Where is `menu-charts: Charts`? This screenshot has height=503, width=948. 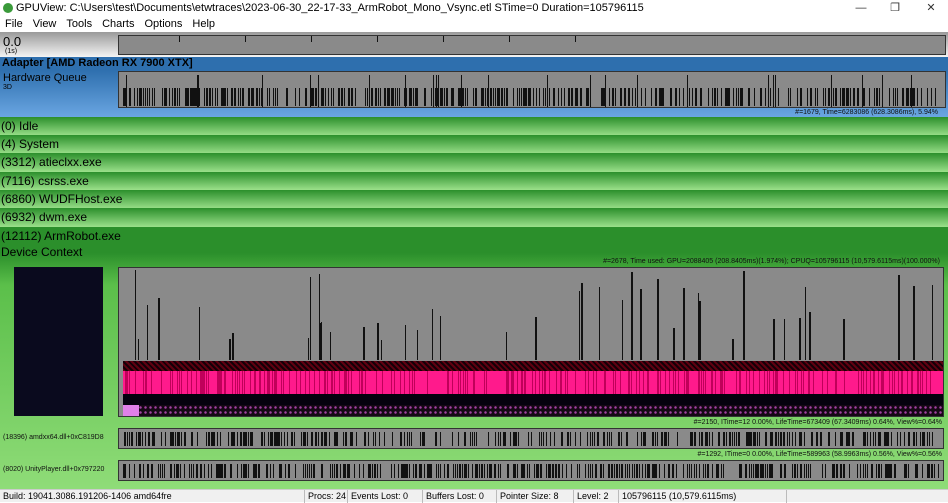
menu-charts: Charts is located at coordinates (118, 24).